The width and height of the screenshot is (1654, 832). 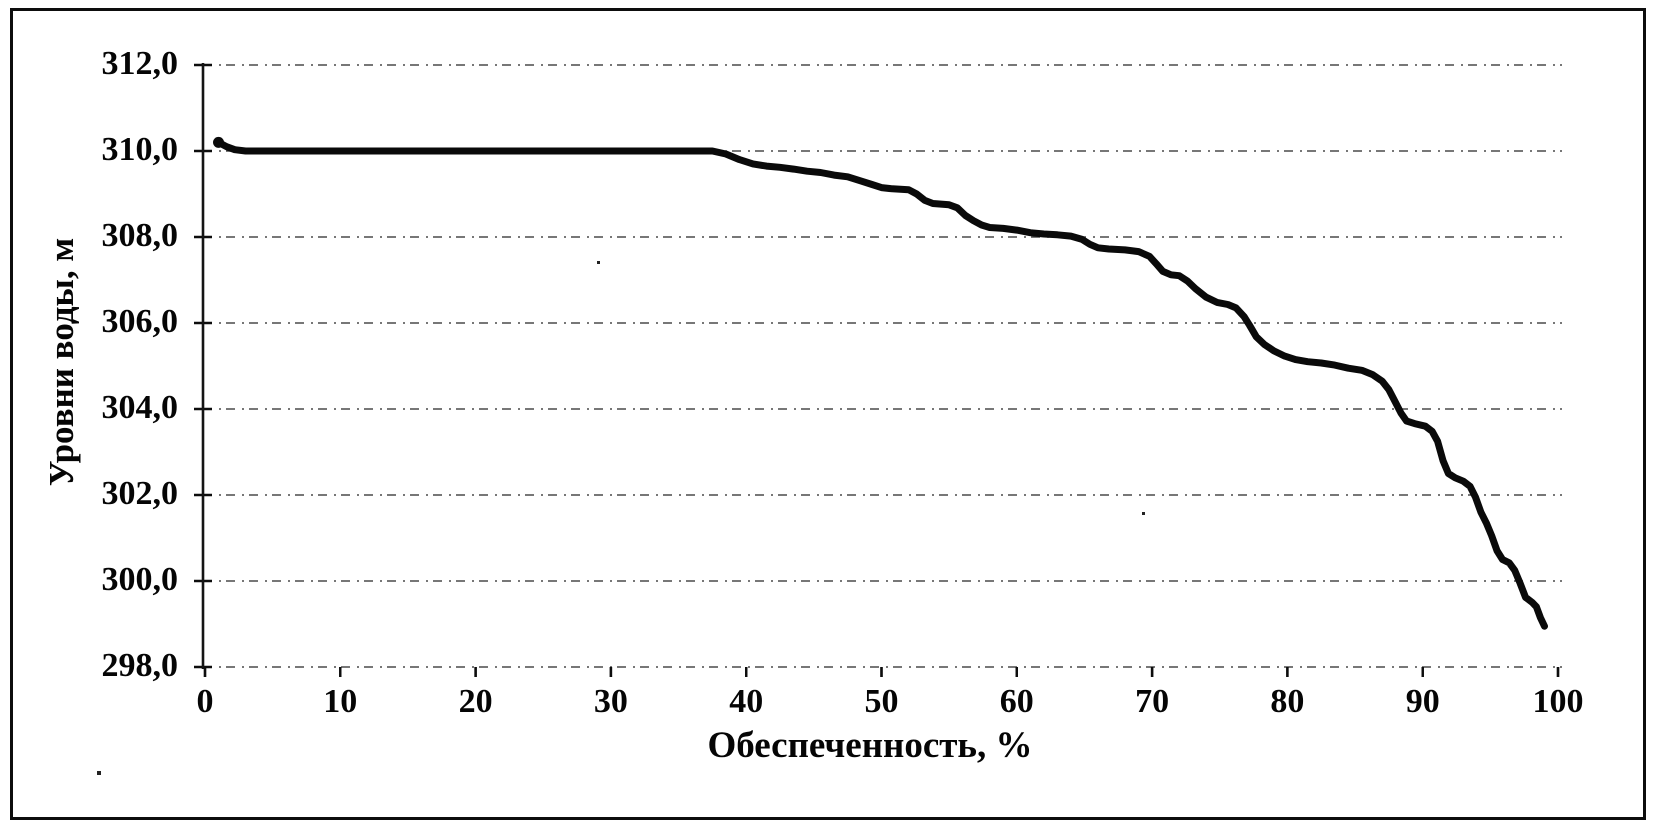 What do you see at coordinates (140, 63) in the screenshot?
I see `y-tick-label: 312,0` at bounding box center [140, 63].